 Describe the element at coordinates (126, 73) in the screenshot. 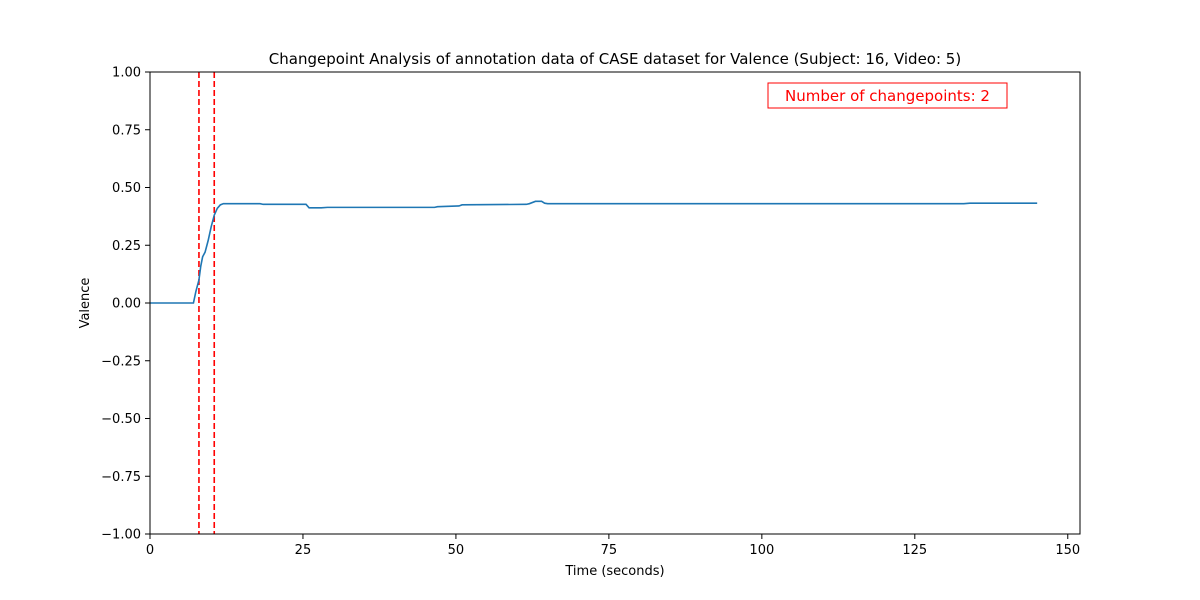

I see `y-tick-label: 1.00` at that location.